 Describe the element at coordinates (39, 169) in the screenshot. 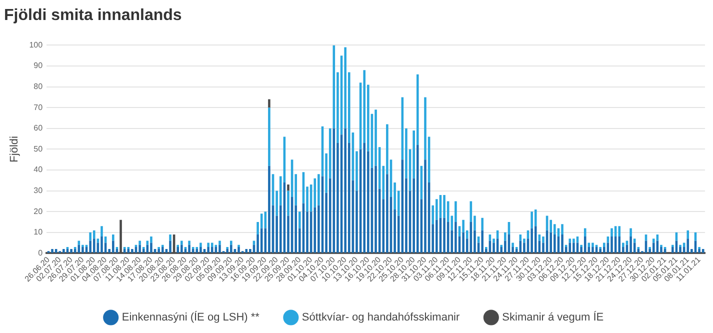

I see `y-tick-label: 40` at that location.